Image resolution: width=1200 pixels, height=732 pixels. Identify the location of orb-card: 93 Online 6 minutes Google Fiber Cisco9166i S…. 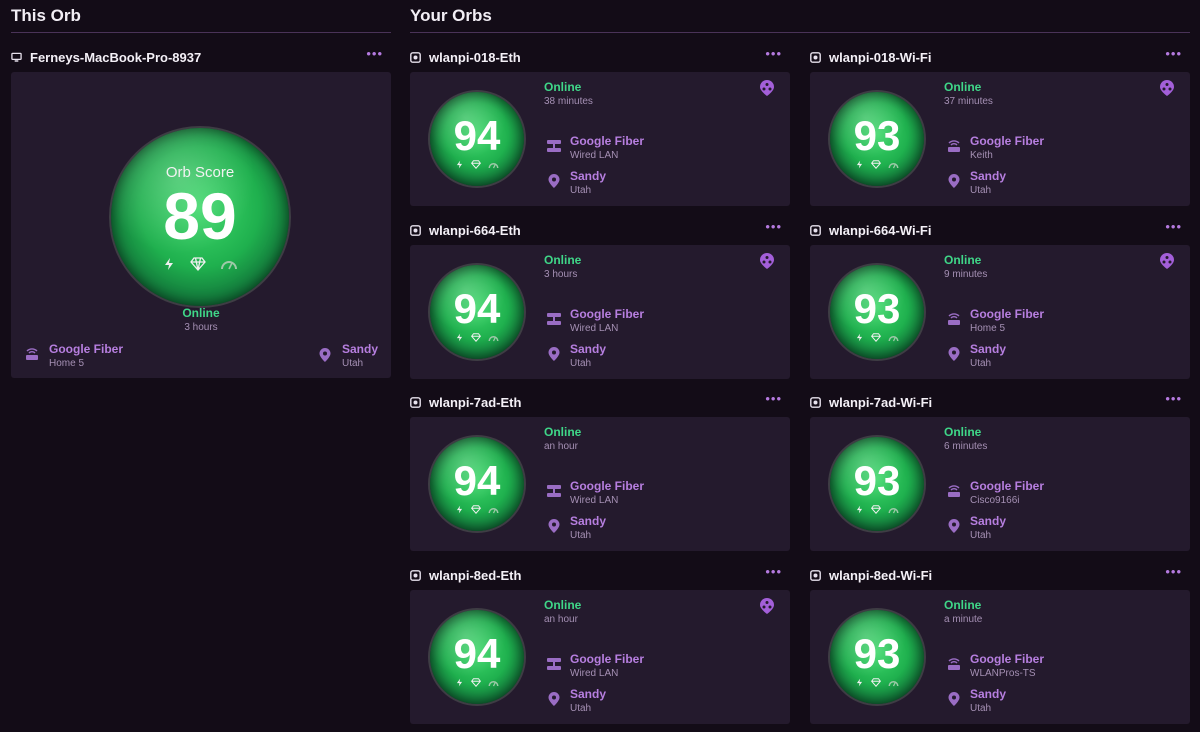
(1000, 484).